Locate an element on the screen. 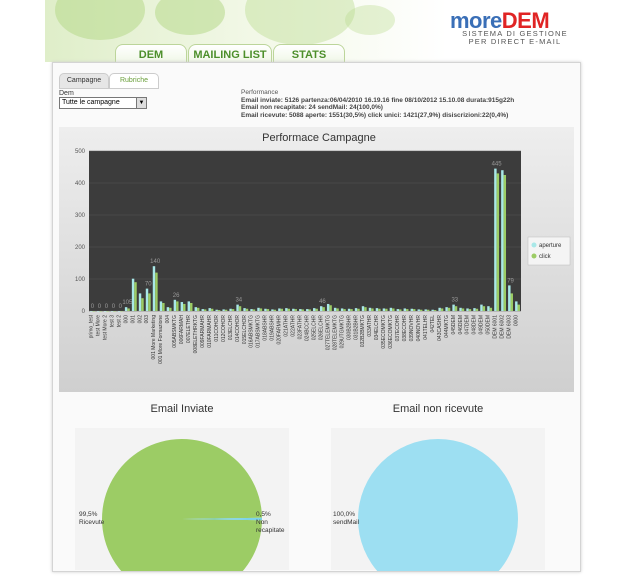 This screenshot has height=576, width=620. pie-slice-ricevute is located at coordinates (181, 507).